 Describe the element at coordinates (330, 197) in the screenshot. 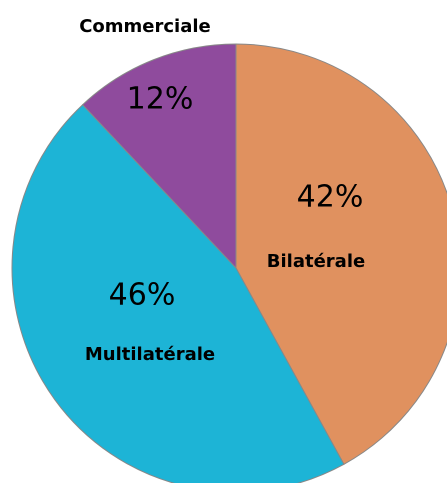

I see `slice-value-label: 42%` at that location.